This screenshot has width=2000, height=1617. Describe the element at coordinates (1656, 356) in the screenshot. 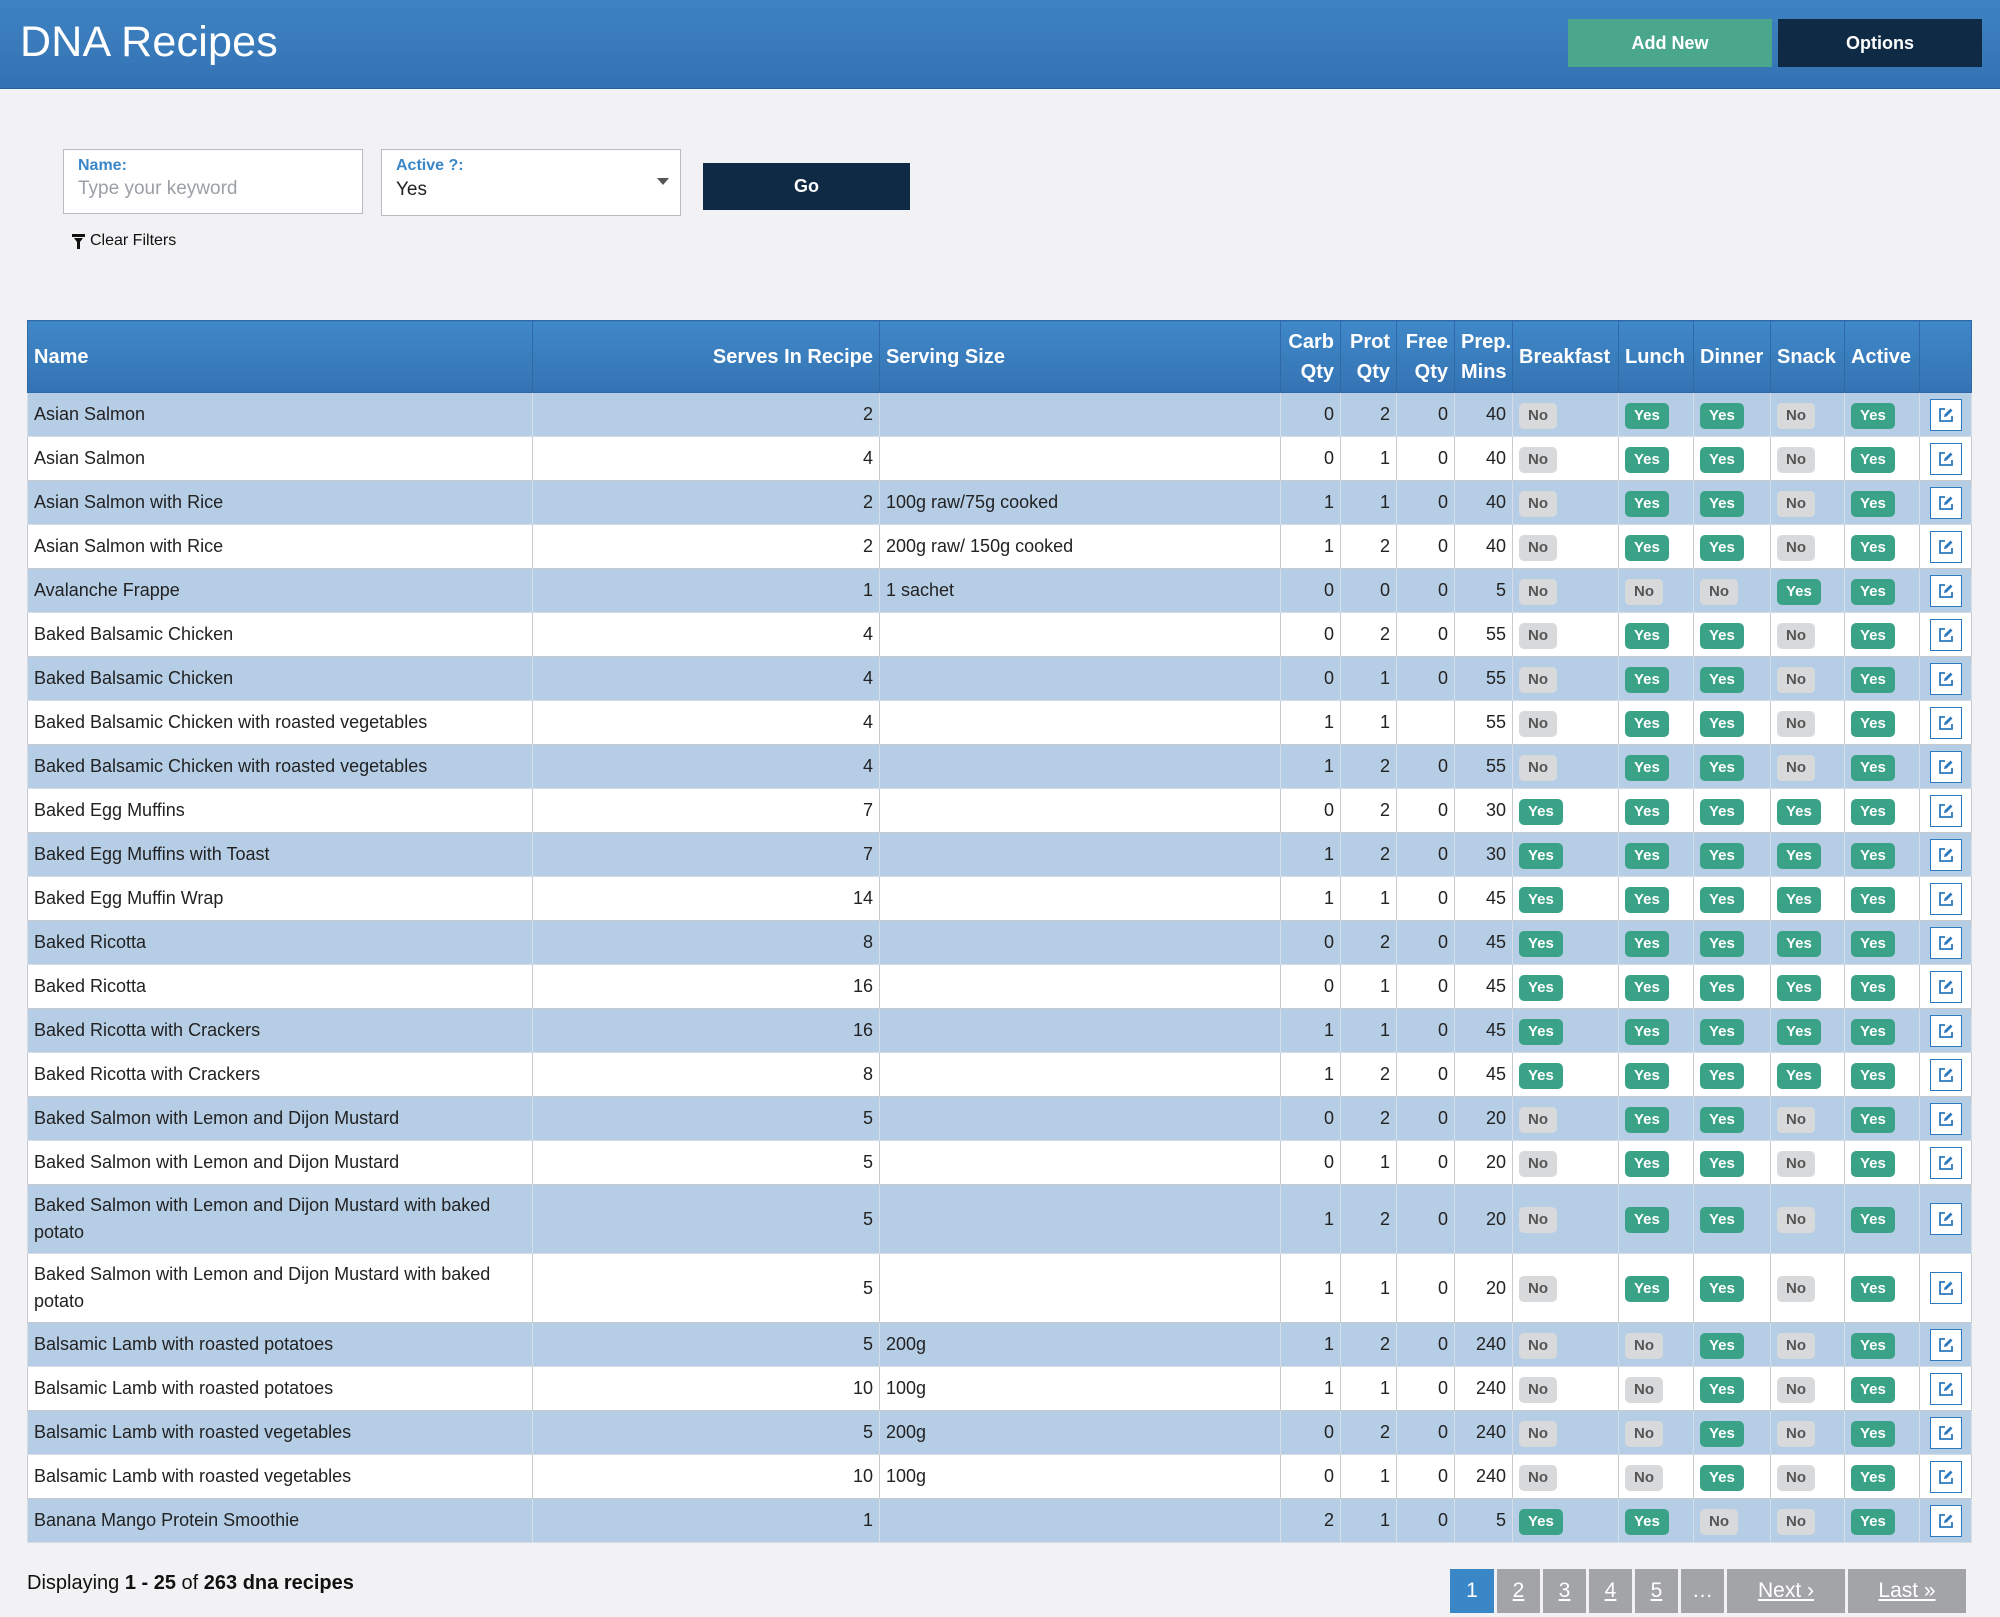

I see `column-header-lunch: Lunch` at that location.